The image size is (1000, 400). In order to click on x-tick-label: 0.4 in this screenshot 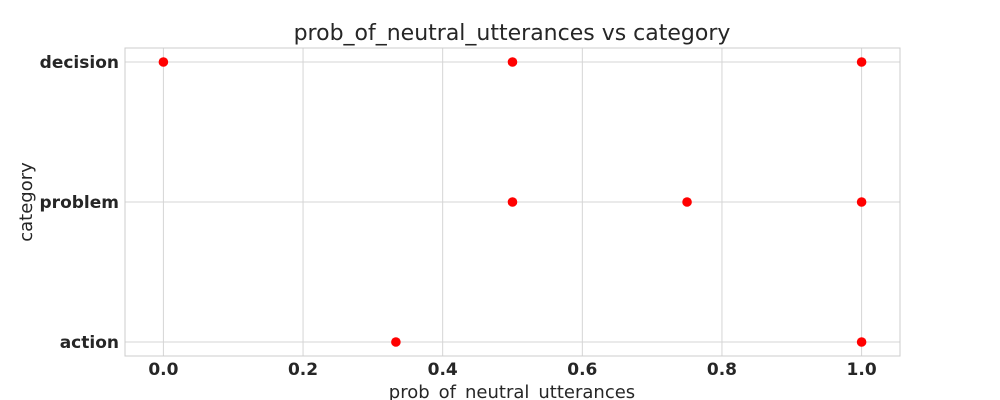, I will do `click(443, 370)`.